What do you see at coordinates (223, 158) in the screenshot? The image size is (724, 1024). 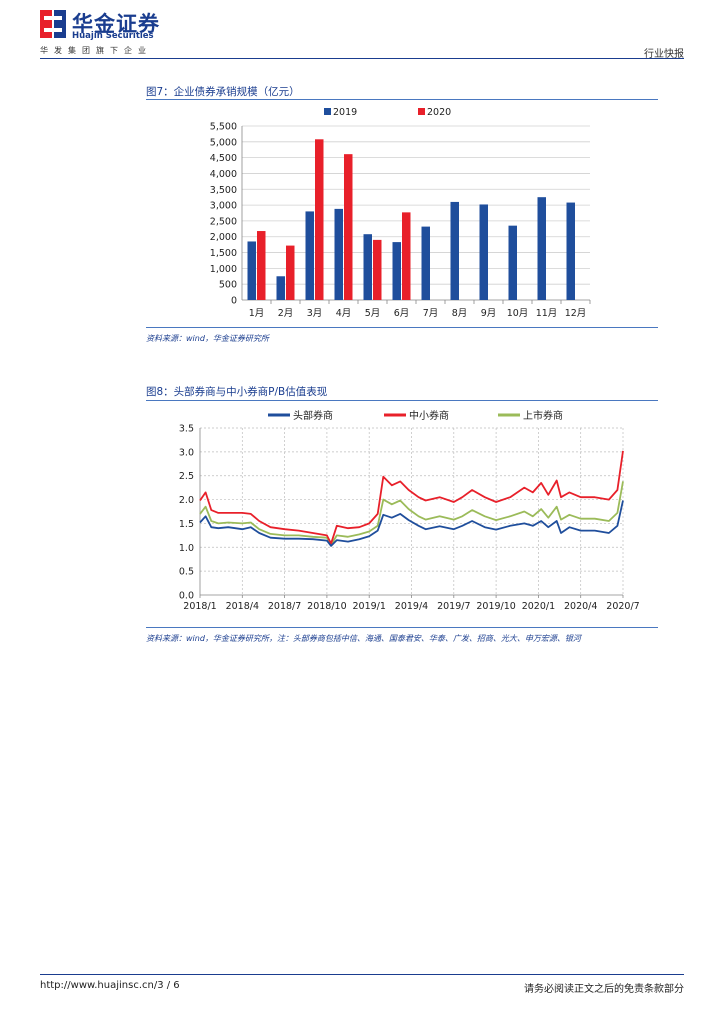 I see `y-tick-label: 4,500` at bounding box center [223, 158].